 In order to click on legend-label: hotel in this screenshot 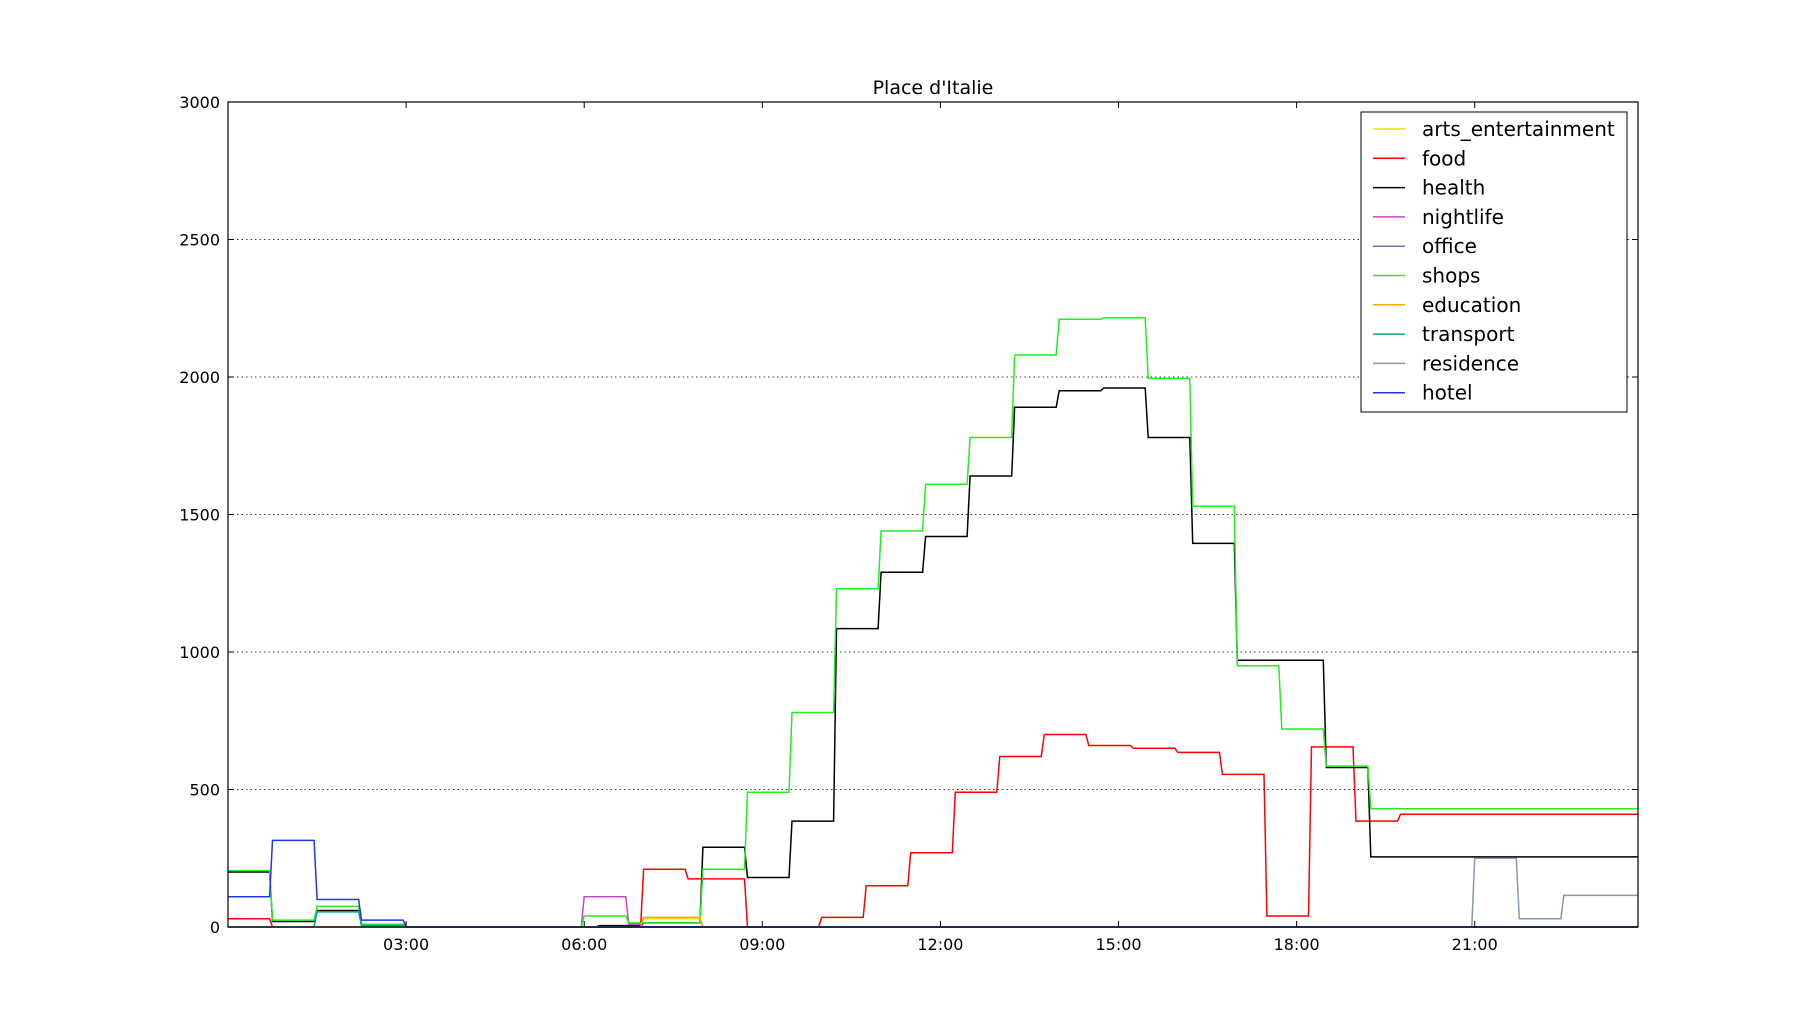, I will do `click(1447, 393)`.